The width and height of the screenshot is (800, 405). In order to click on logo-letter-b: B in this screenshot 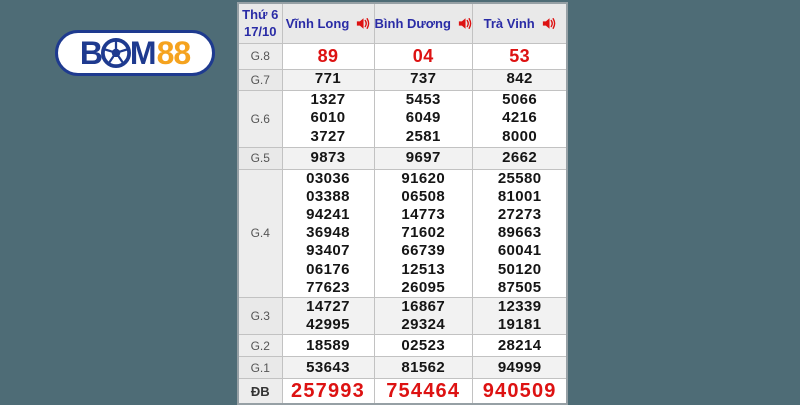, I will do `click(91, 53)`.